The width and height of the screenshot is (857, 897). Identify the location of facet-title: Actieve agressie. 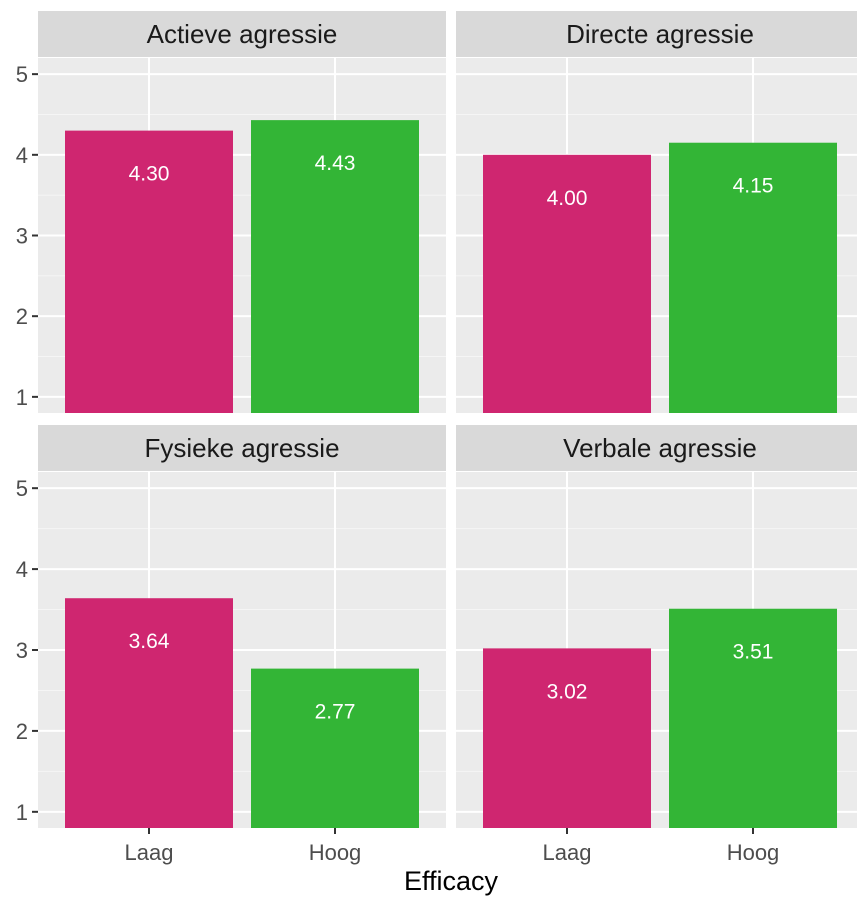
(242, 34).